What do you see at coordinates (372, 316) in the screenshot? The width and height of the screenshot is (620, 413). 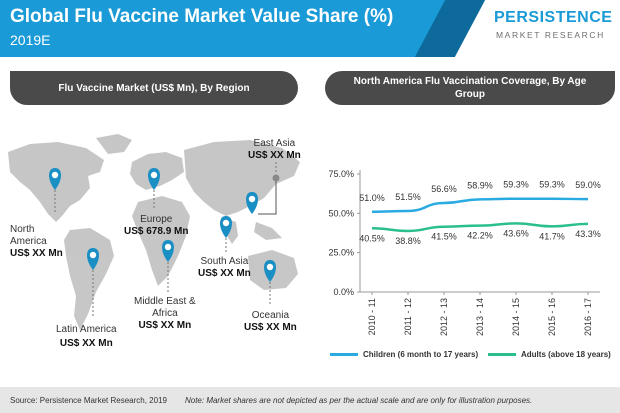 I see `x-tick-label: 2010 - 11` at bounding box center [372, 316].